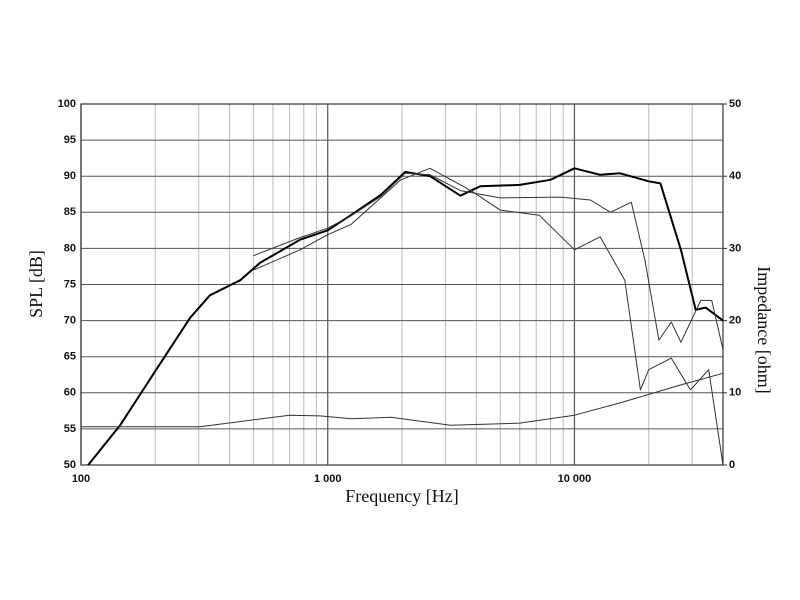 This screenshot has height=600, width=800. I want to click on y2-tick-label: 20, so click(735, 321).